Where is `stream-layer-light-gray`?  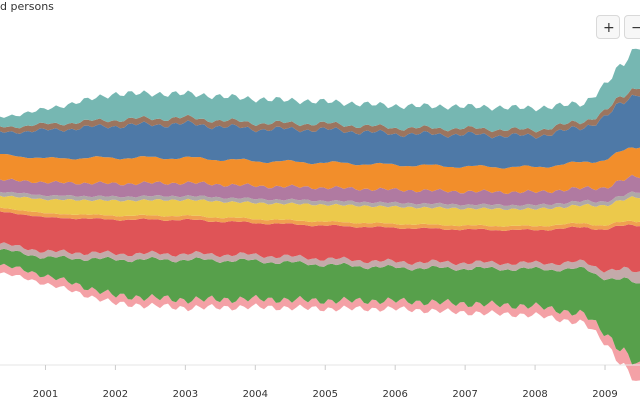 stream-layer-light-gray is located at coordinates (320, 263).